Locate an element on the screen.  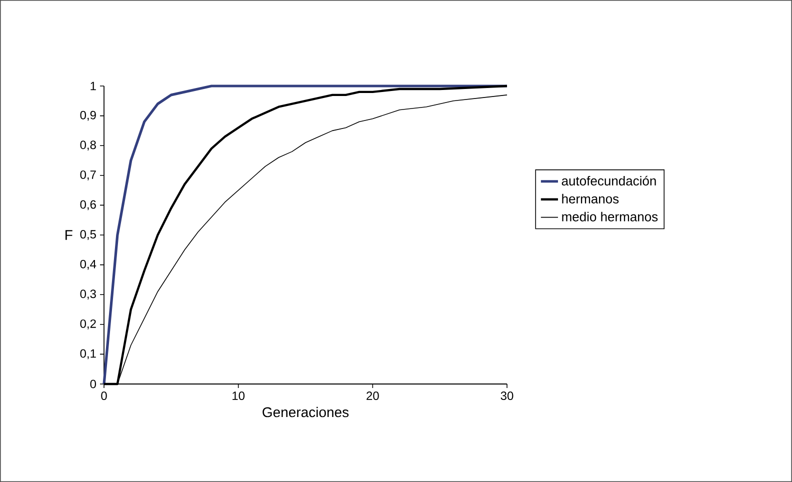
y-tick-label: 0,6 is located at coordinates (88, 205).